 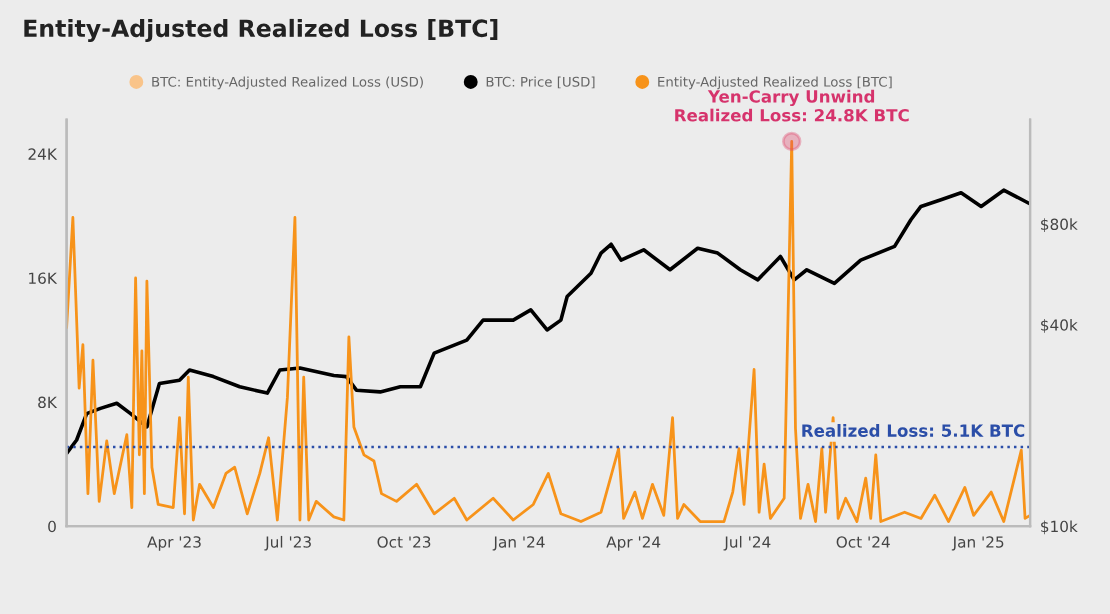 I want to click on chart-title: Entity-Adjusted Realized Loss [BTC], so click(x=261, y=30).